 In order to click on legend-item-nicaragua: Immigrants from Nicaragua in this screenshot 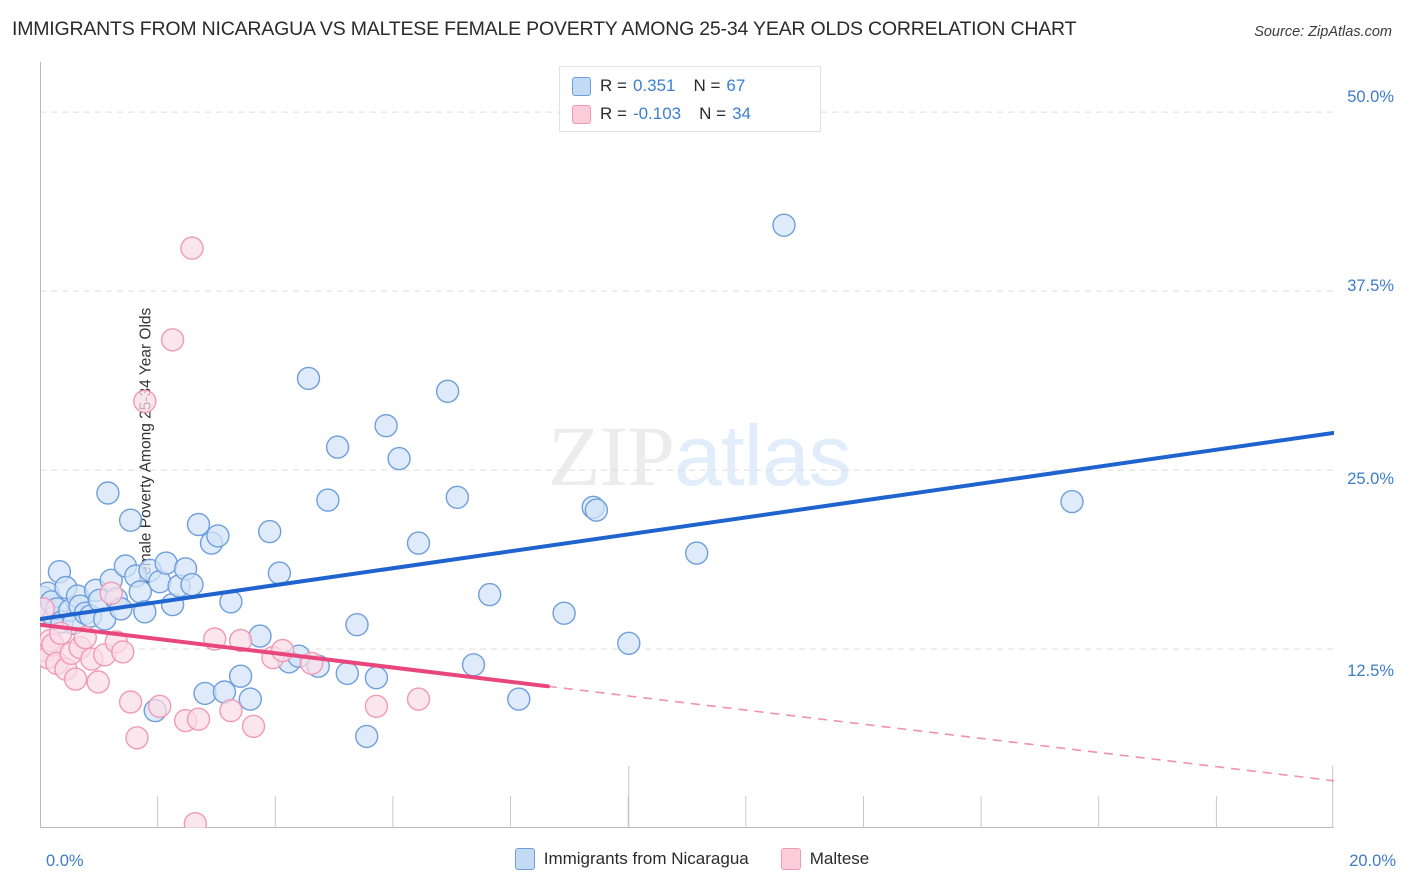, I will do `click(642, 859)`.